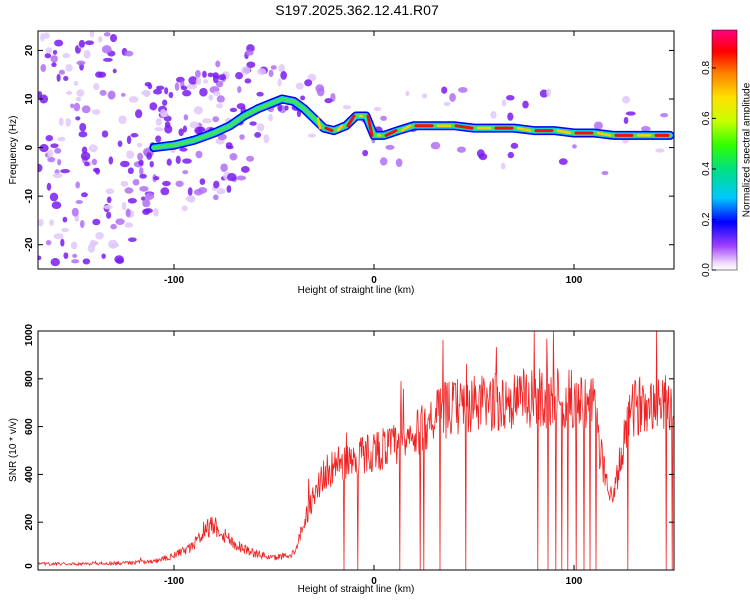 This screenshot has height=600, width=750. What do you see at coordinates (706, 219) in the screenshot?
I see `colorbar-tick-label: 0.2` at bounding box center [706, 219].